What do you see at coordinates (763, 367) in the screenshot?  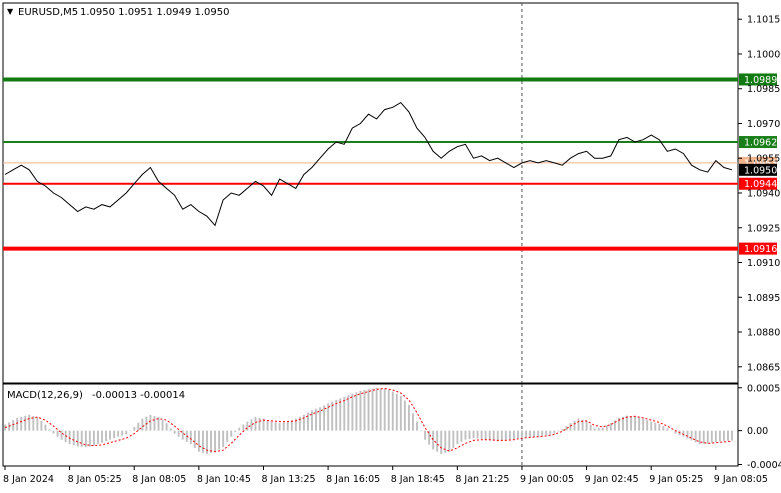 I see `price-axis-tick-label: 1.0865` at bounding box center [763, 367].